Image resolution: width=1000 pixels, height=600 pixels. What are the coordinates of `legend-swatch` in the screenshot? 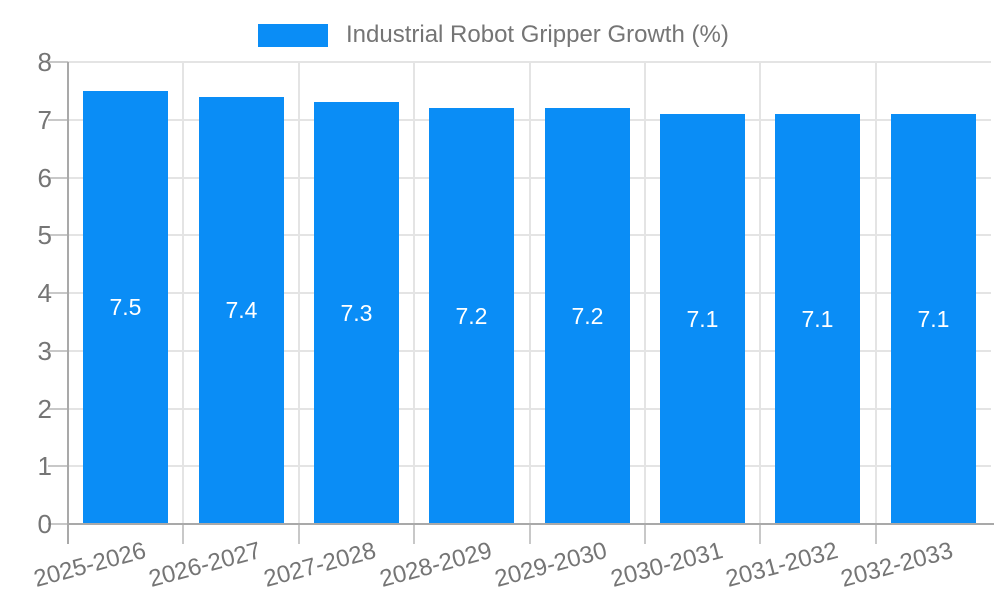 It's located at (293, 35).